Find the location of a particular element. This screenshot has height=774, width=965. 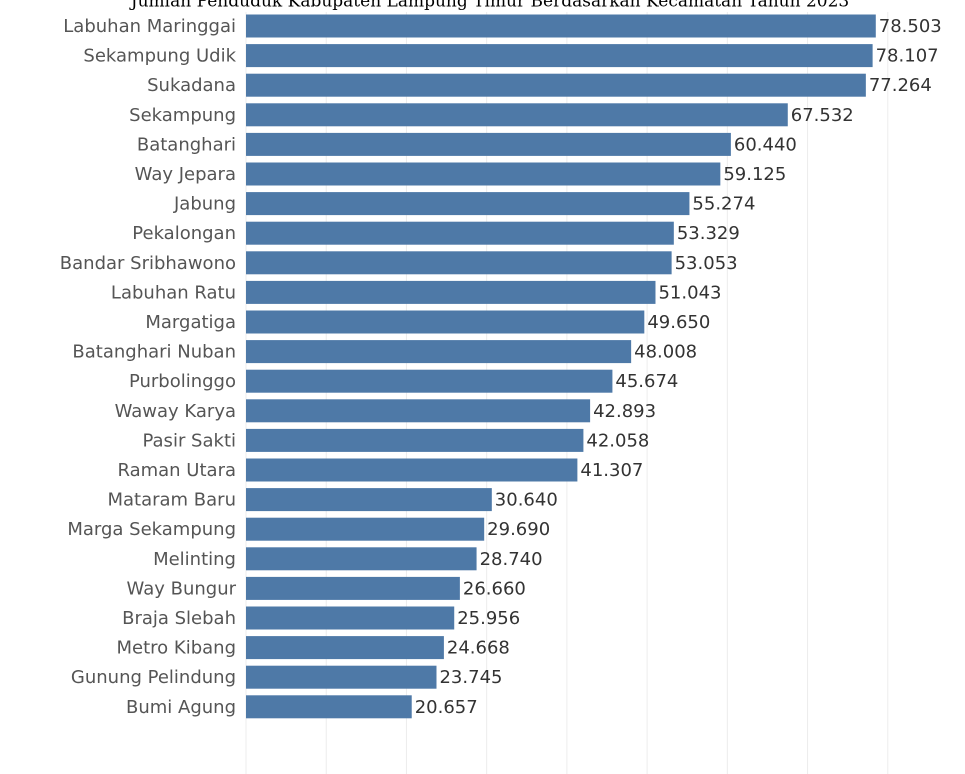

value-label: 45.674 is located at coordinates (646, 381).